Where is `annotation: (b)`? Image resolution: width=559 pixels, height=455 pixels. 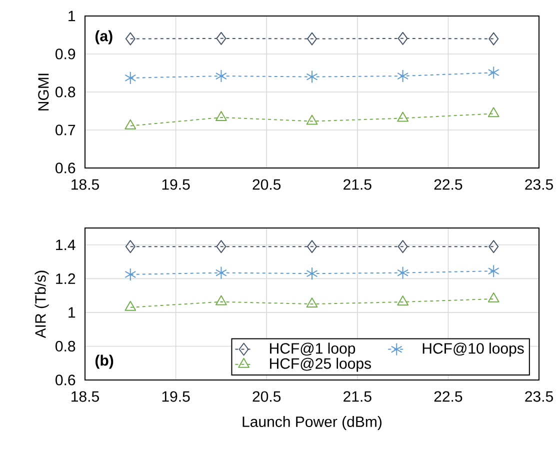 annotation: (b) is located at coordinates (104, 361).